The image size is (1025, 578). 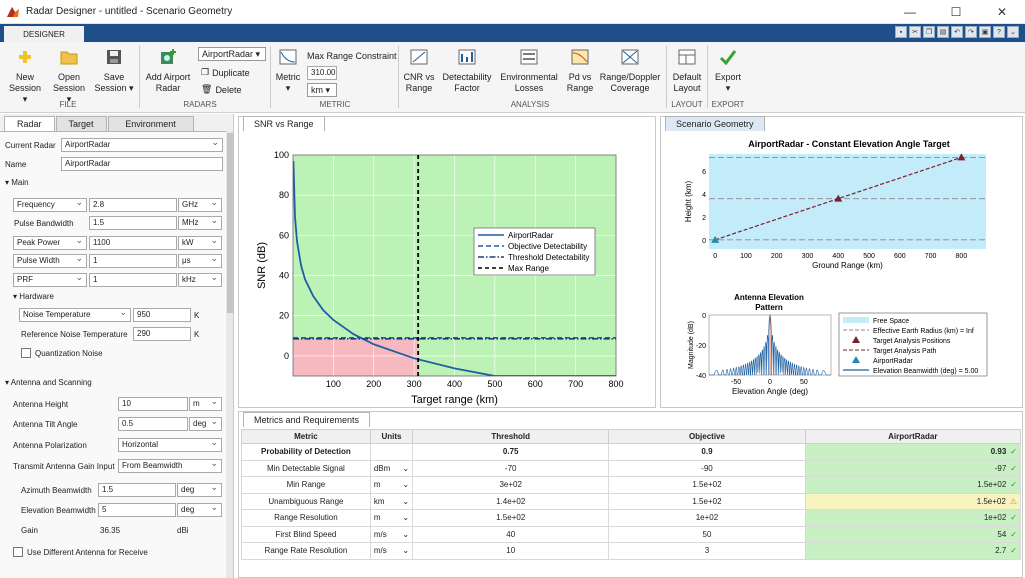 I want to click on gain-input-select: From Beamwidth, so click(x=170, y=465).